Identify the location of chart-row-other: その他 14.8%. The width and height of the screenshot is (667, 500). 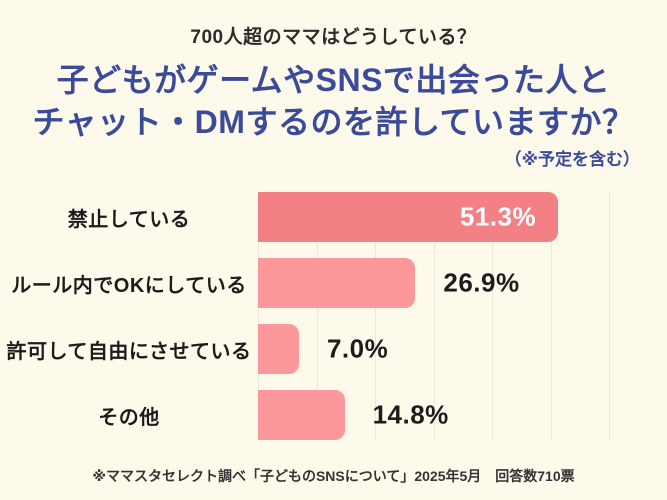
(304, 415).